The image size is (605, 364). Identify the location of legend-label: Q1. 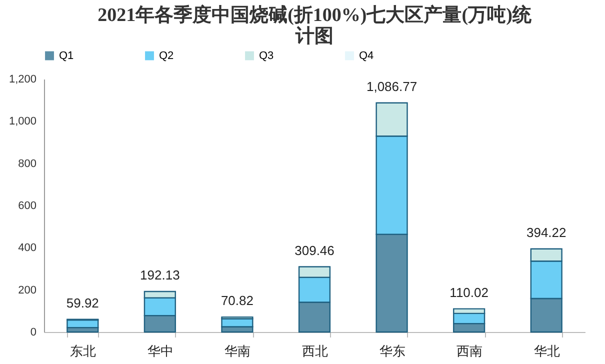
(66, 56).